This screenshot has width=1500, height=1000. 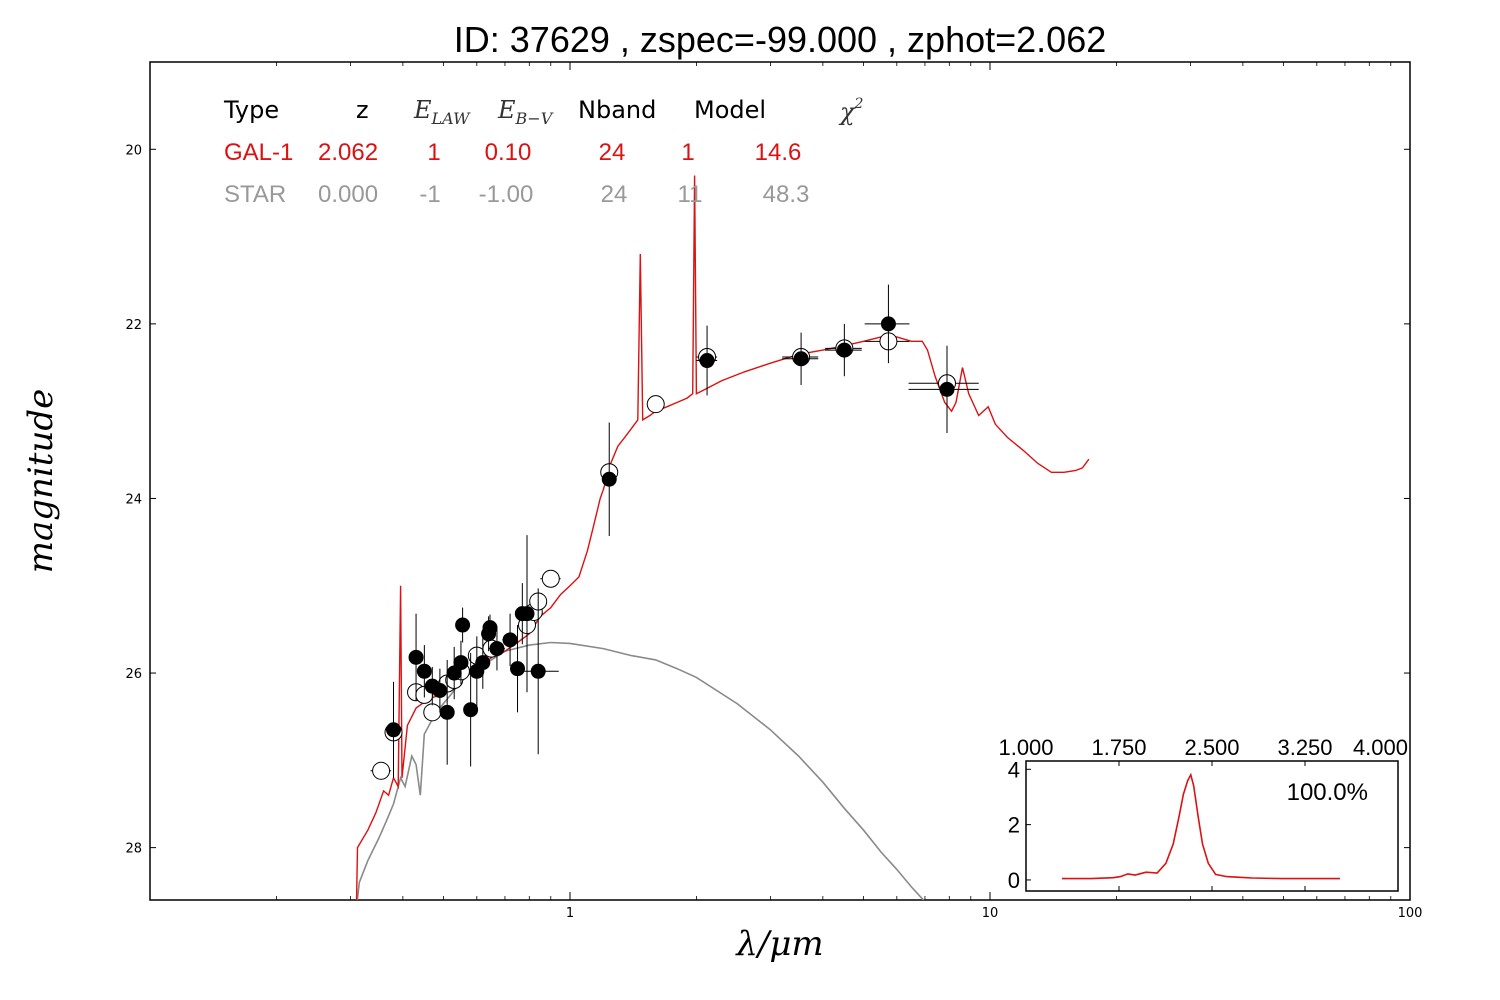 What do you see at coordinates (41, 481) in the screenshot?
I see `y-axis-label: magnitude` at bounding box center [41, 481].